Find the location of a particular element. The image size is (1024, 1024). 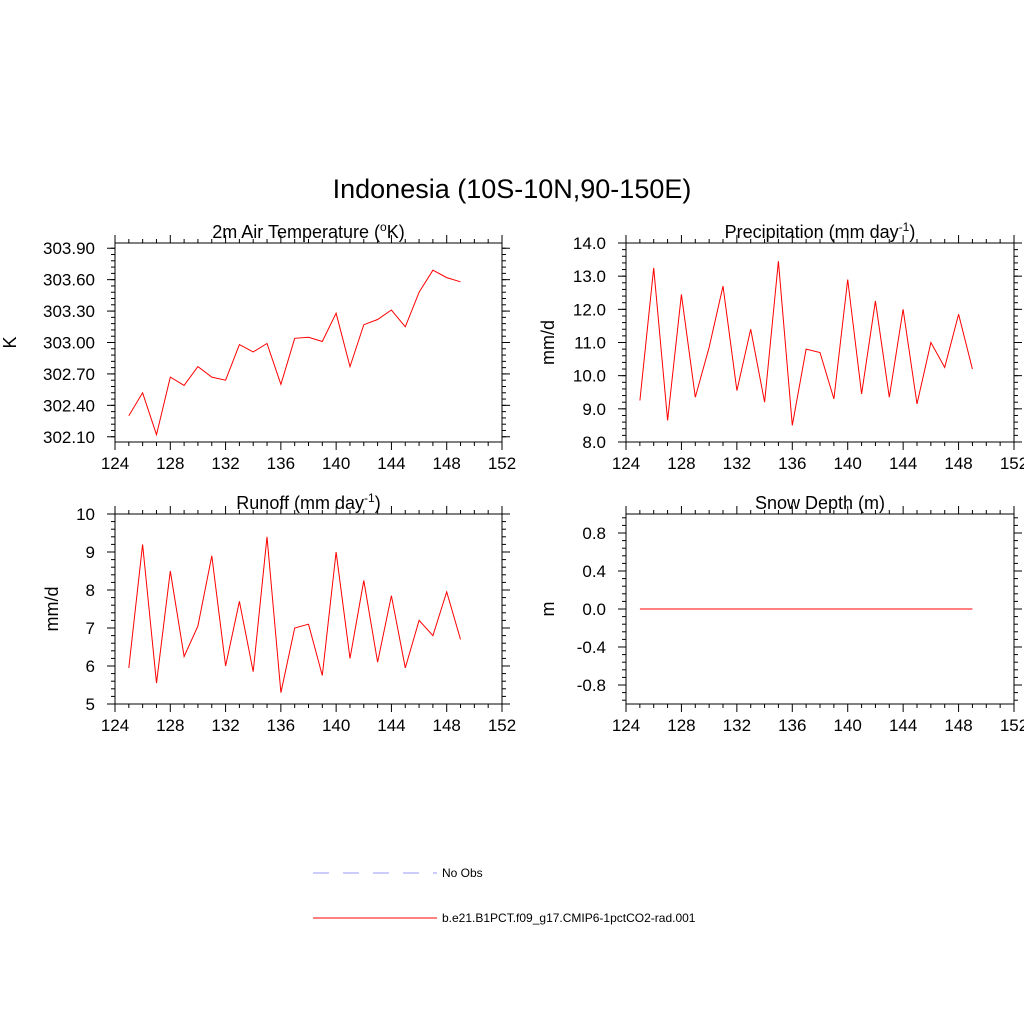

y-tick-label: -0.8 is located at coordinates (591, 685).